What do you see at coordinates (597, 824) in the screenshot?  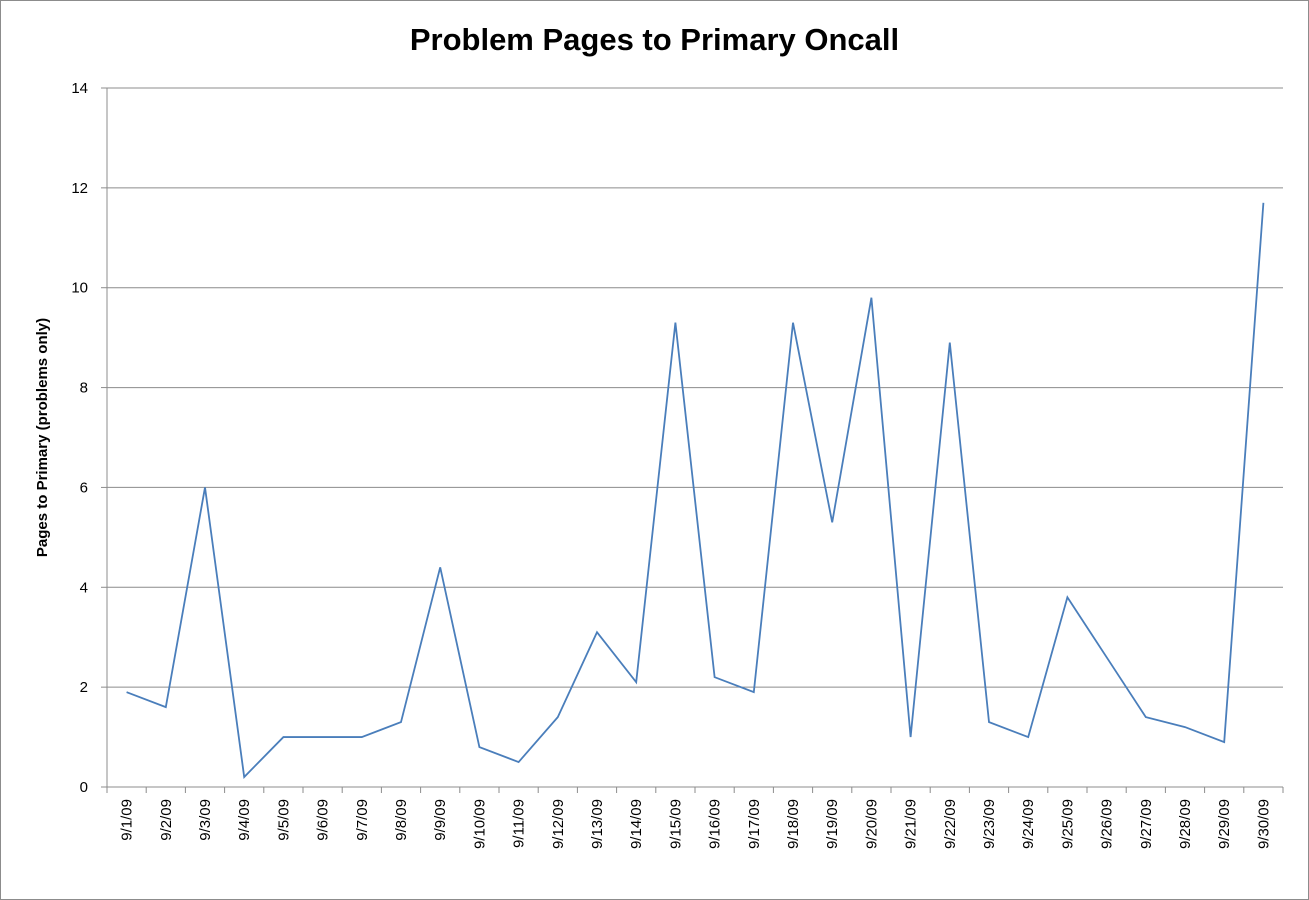 I see `x-tick-label-9/13/09: 9/13/09` at bounding box center [597, 824].